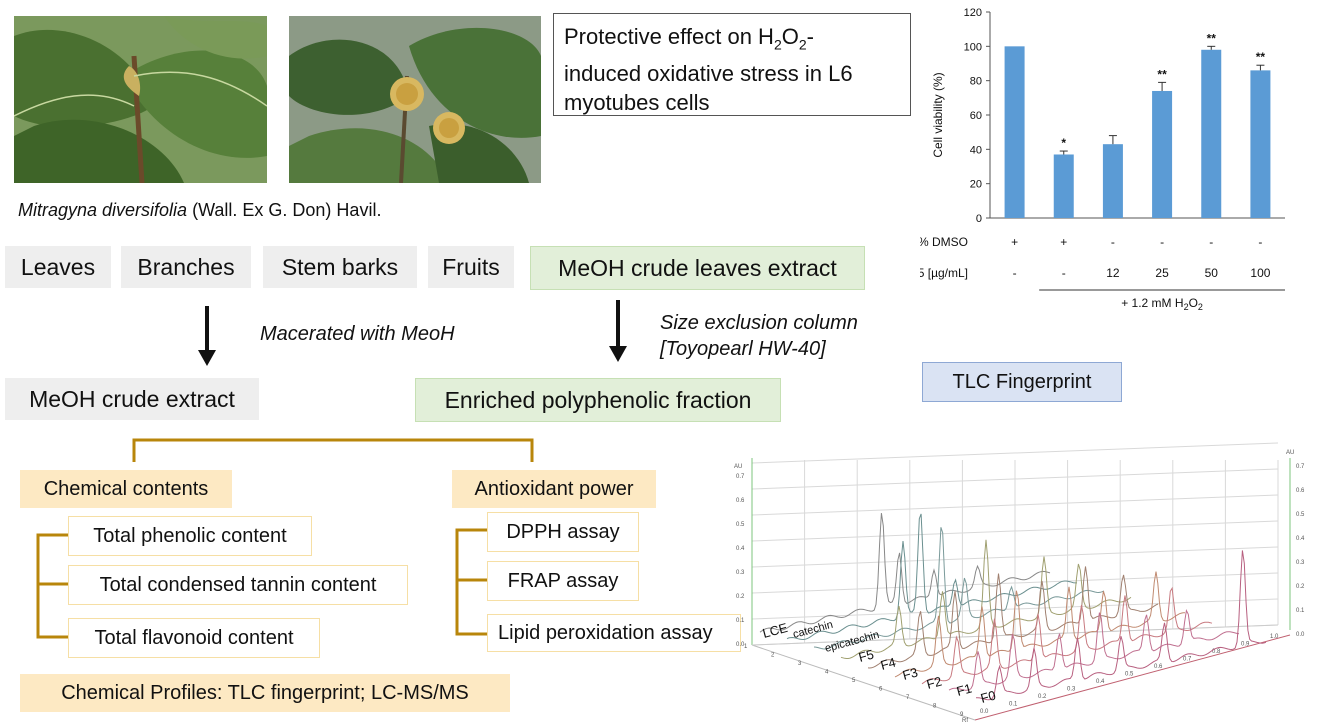  What do you see at coordinates (1300, 539) in the screenshot?
I see `au-tick: 0.4` at bounding box center [1300, 539].